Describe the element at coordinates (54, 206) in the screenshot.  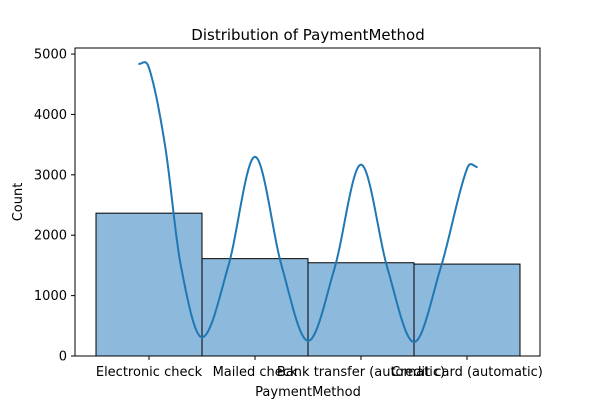
I see `y-axis: 0 1000 2000 3000 4000 5000` at that location.